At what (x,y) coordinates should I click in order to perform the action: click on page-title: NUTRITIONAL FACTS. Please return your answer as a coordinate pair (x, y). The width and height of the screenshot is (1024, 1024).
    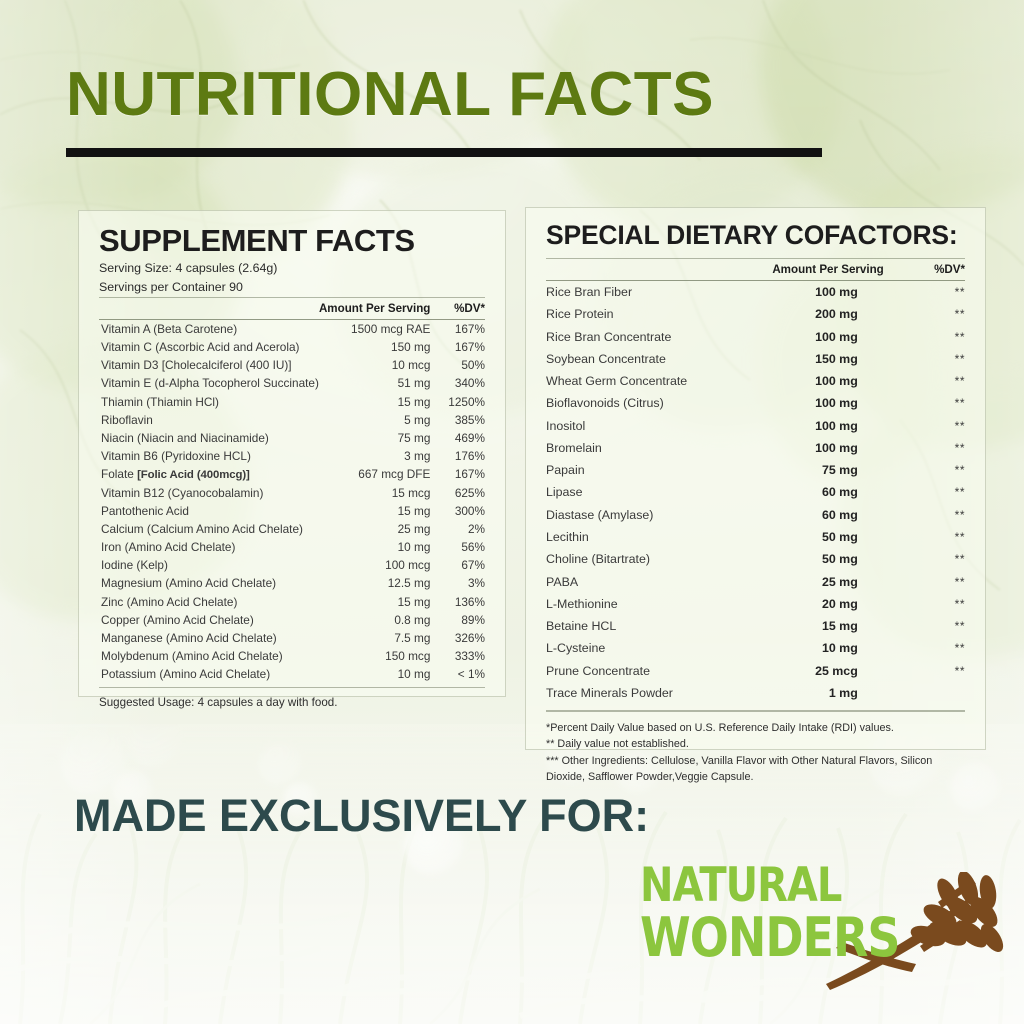
    Looking at the image, I should click on (390, 94).